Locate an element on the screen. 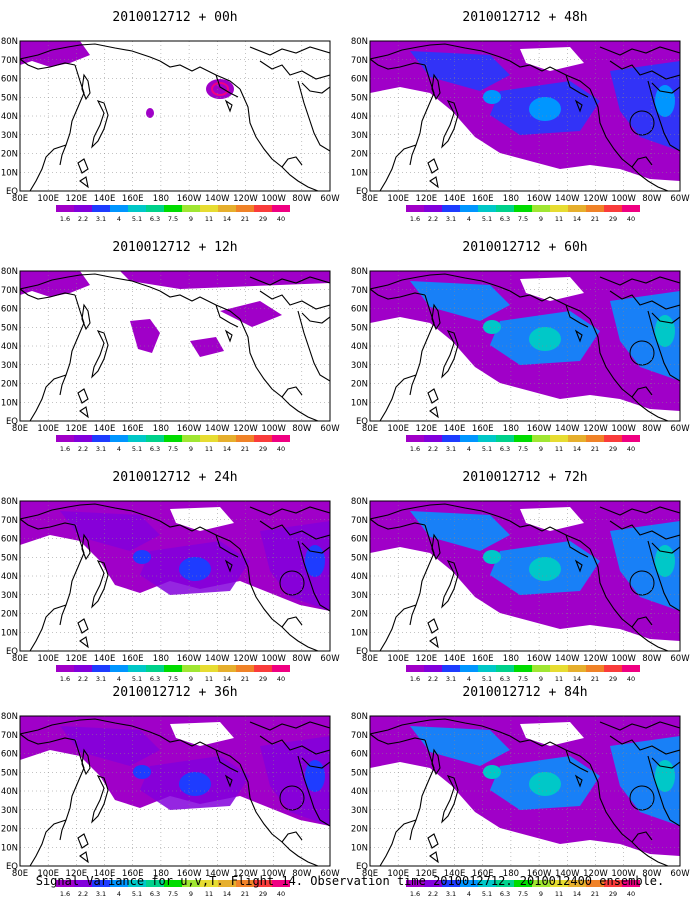 The height and width of the screenshot is (900, 700). lon-tick-label: 100E is located at coordinates (398, 874).